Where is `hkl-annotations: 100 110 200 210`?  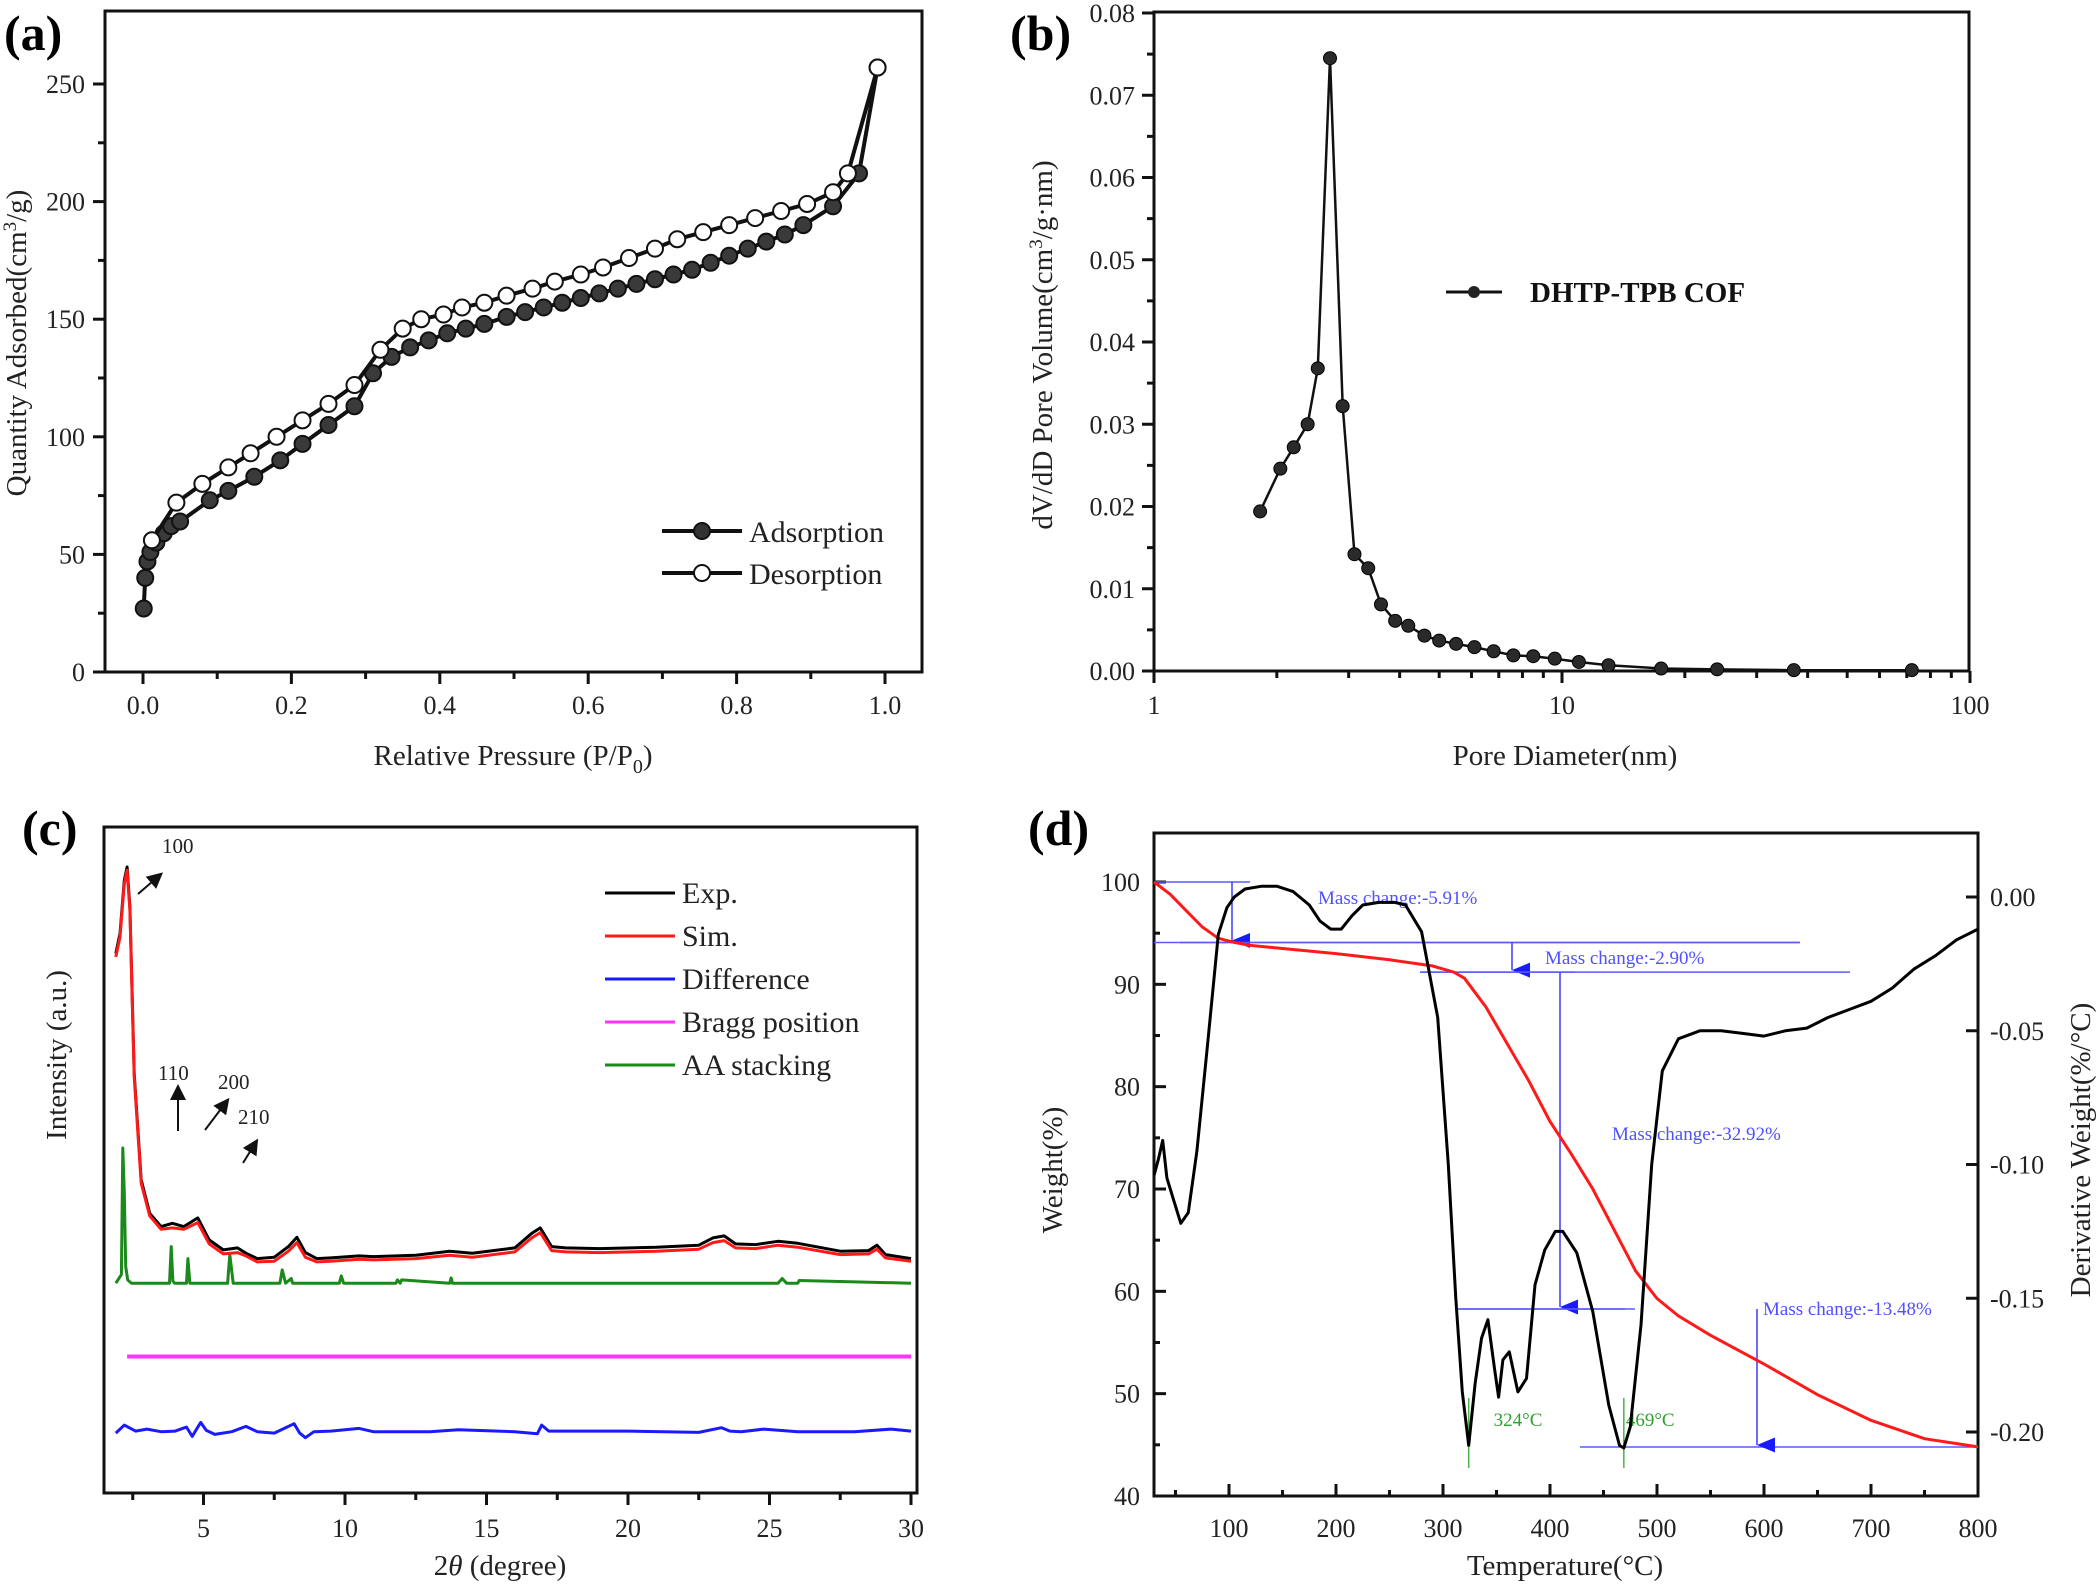 hkl-annotations: 100 110 200 210 is located at coordinates (203, 999).